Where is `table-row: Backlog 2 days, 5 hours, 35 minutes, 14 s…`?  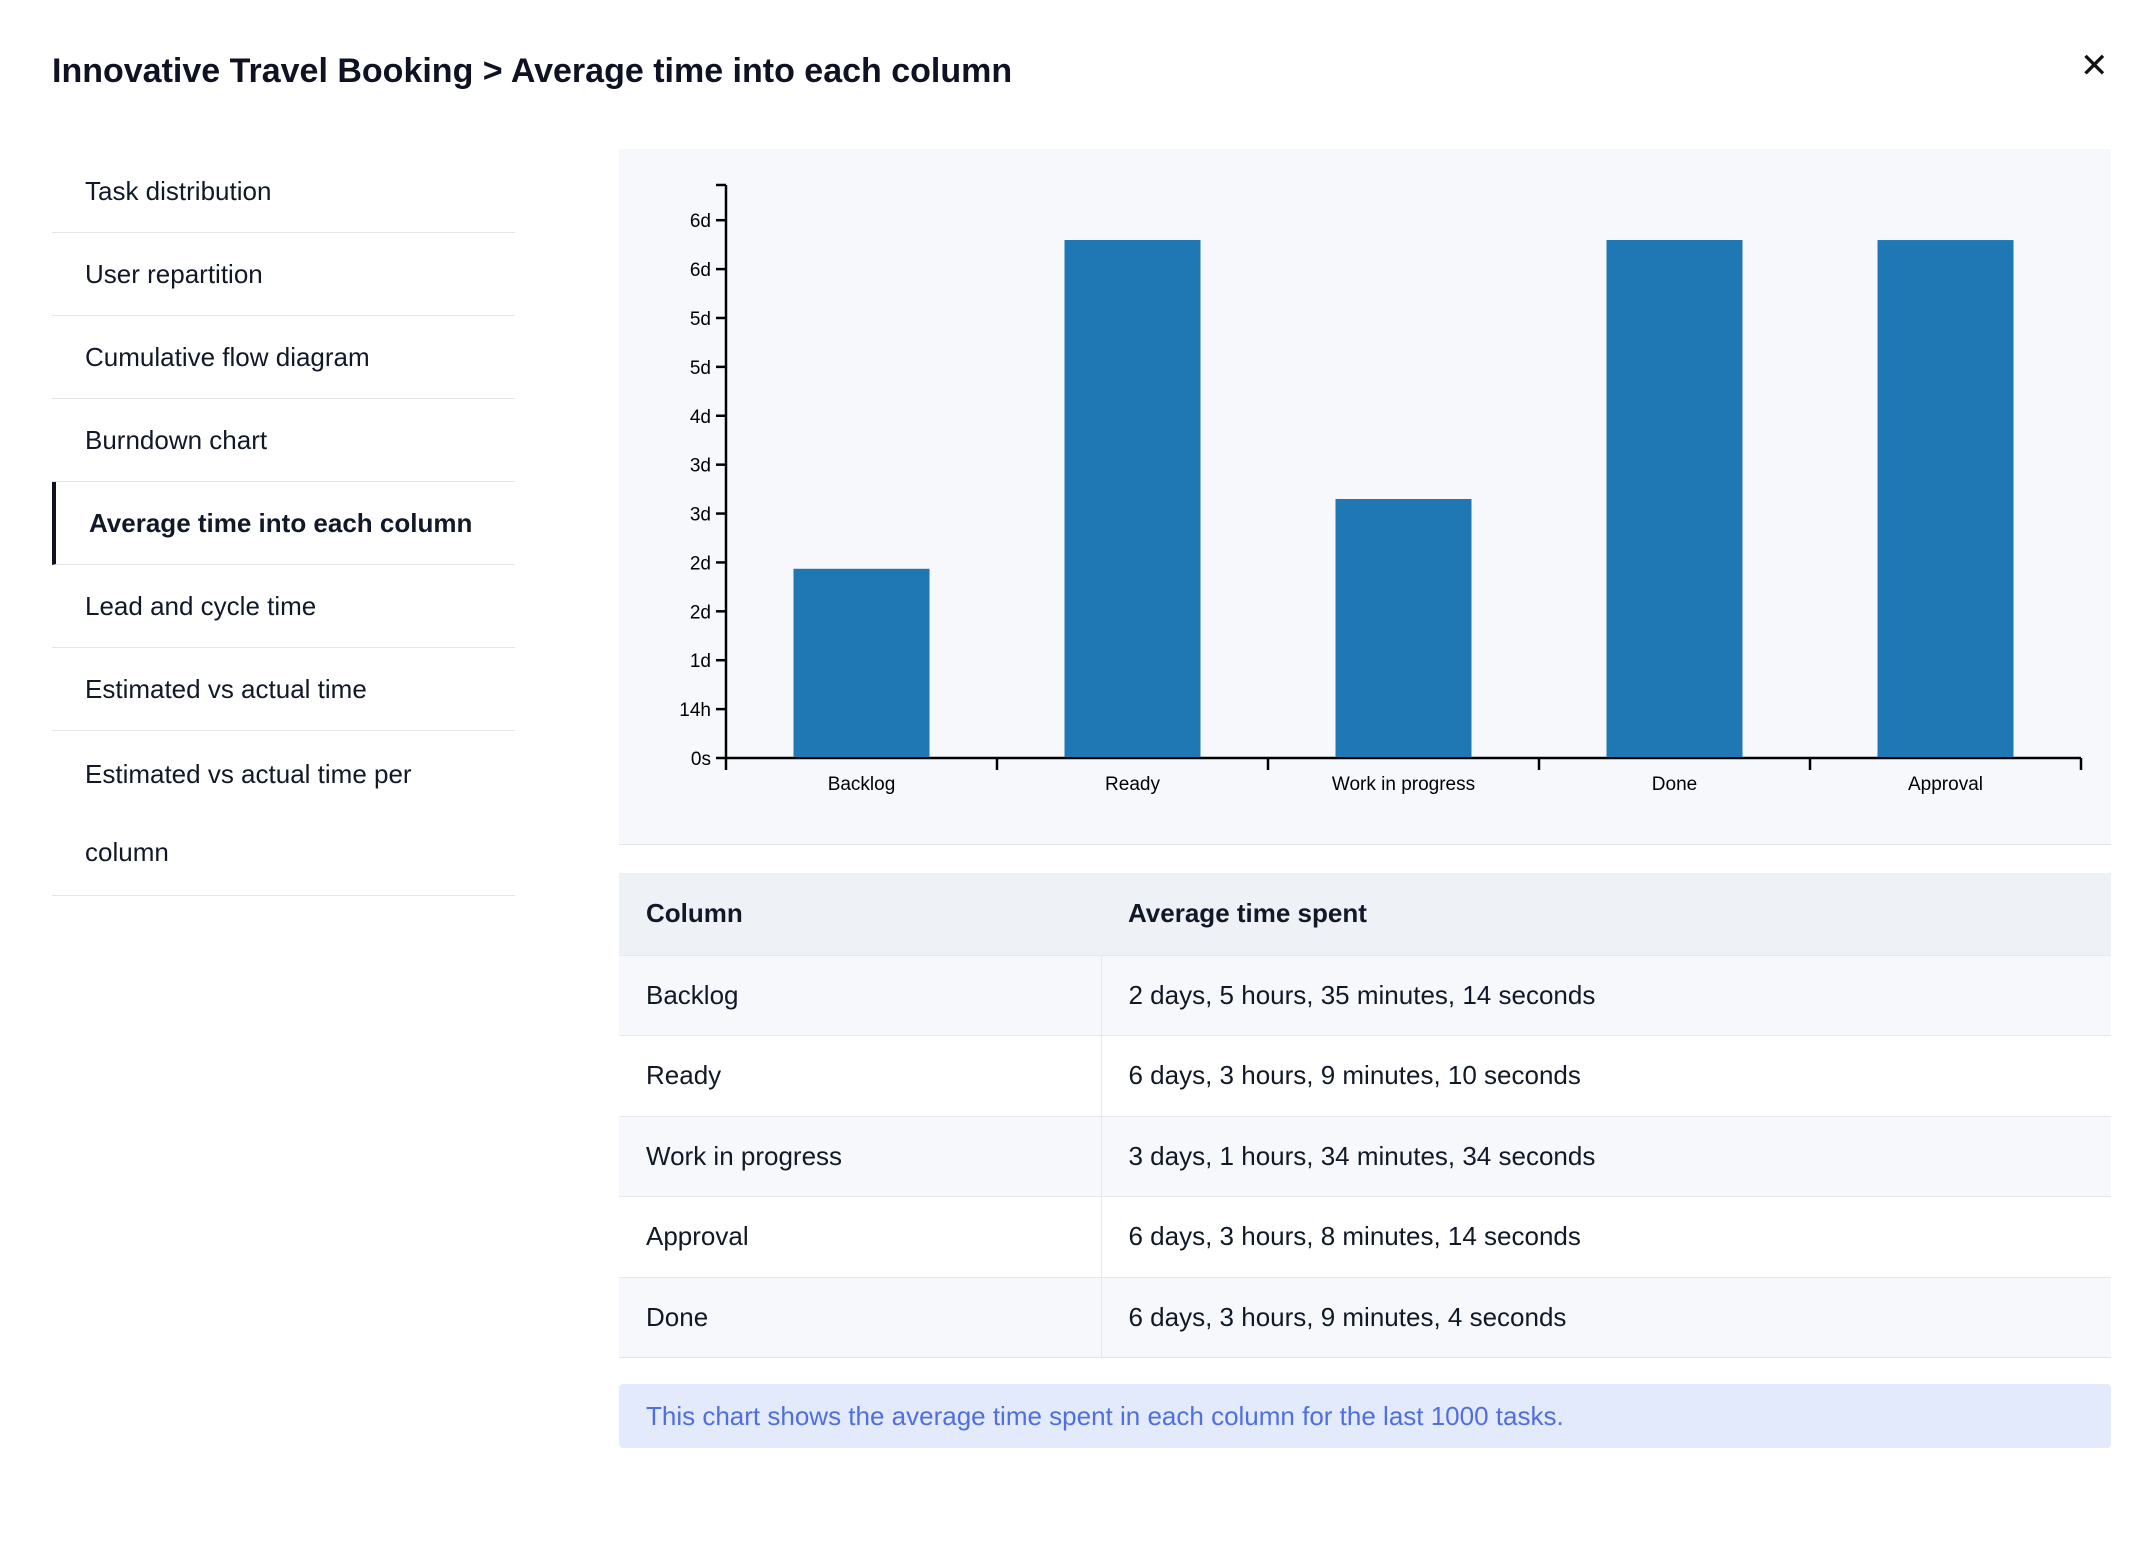 table-row: Backlog 2 days, 5 hours, 35 minutes, 14 s… is located at coordinates (1365, 995).